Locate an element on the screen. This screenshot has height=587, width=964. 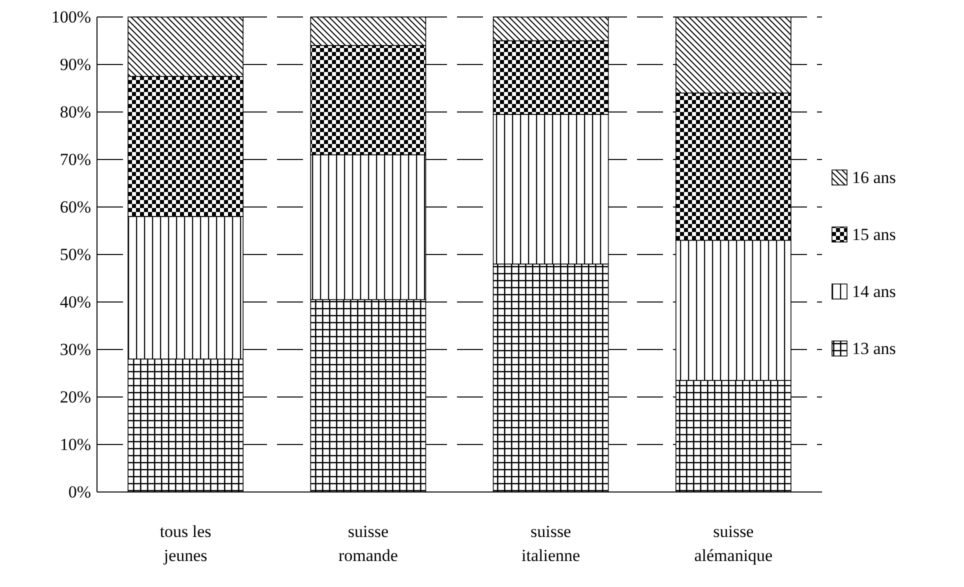
y-tick-label: 0% is located at coordinates (79, 492).